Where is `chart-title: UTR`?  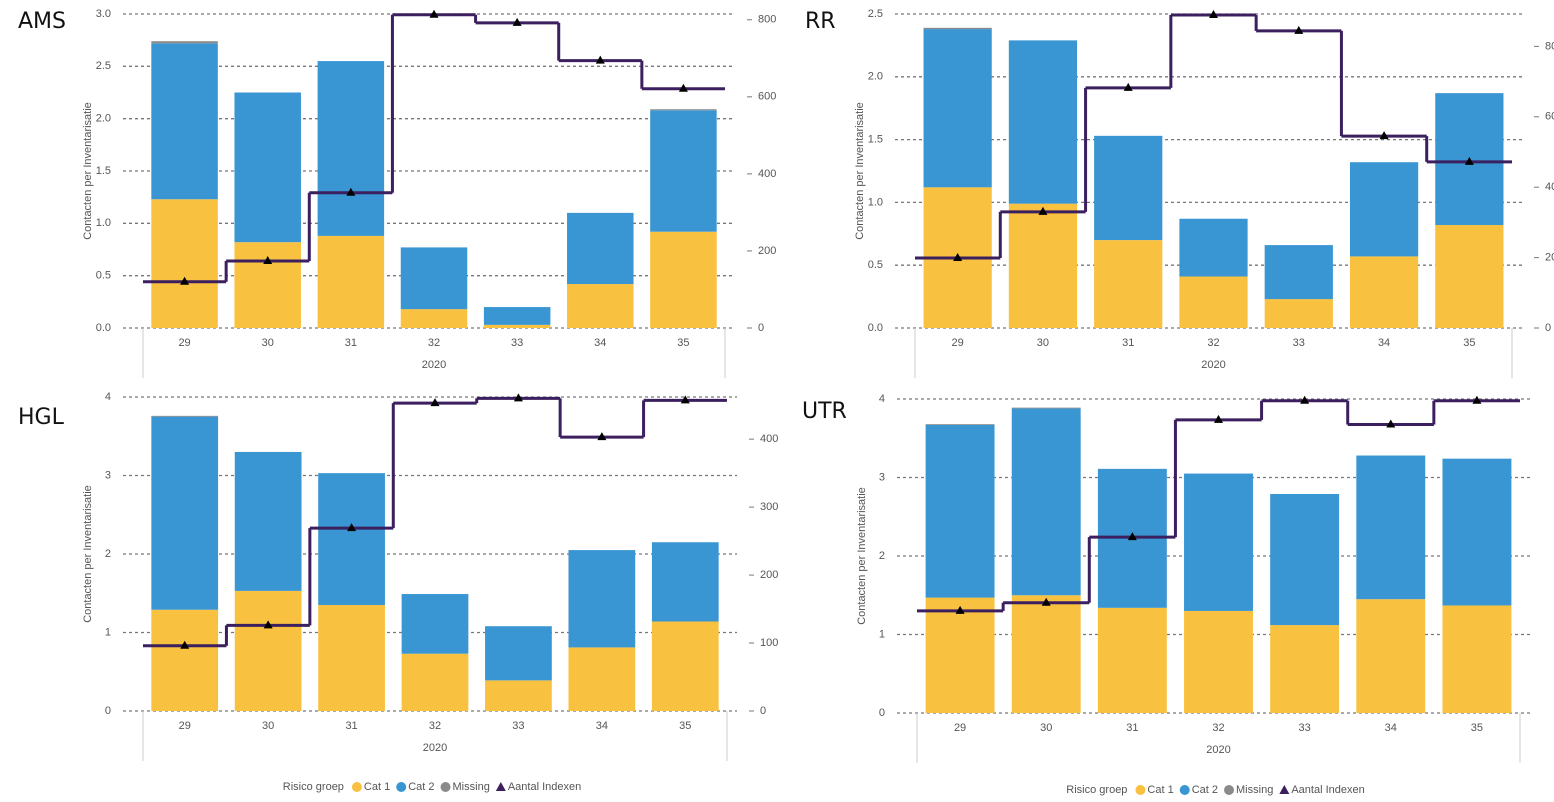 chart-title: UTR is located at coordinates (824, 411).